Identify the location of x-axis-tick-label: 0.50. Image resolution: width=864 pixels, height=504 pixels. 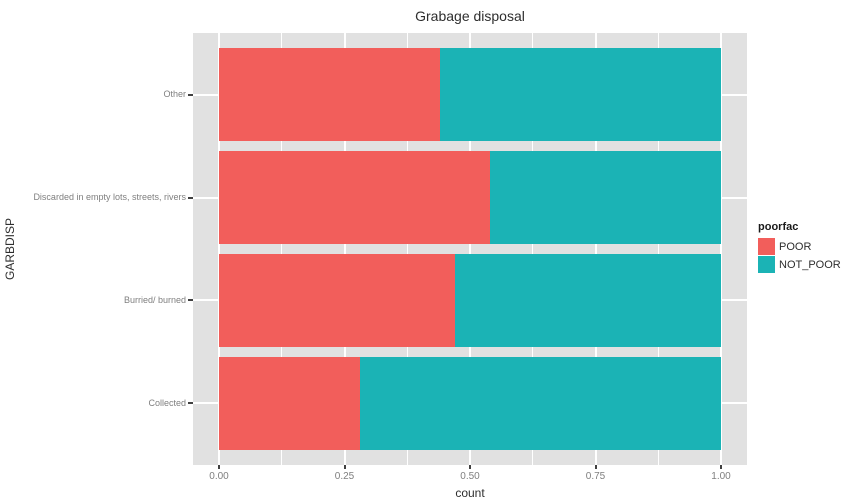
(470, 476).